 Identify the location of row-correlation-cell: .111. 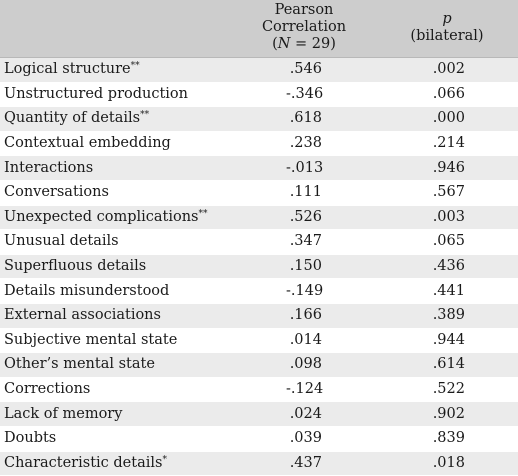
(304, 193).